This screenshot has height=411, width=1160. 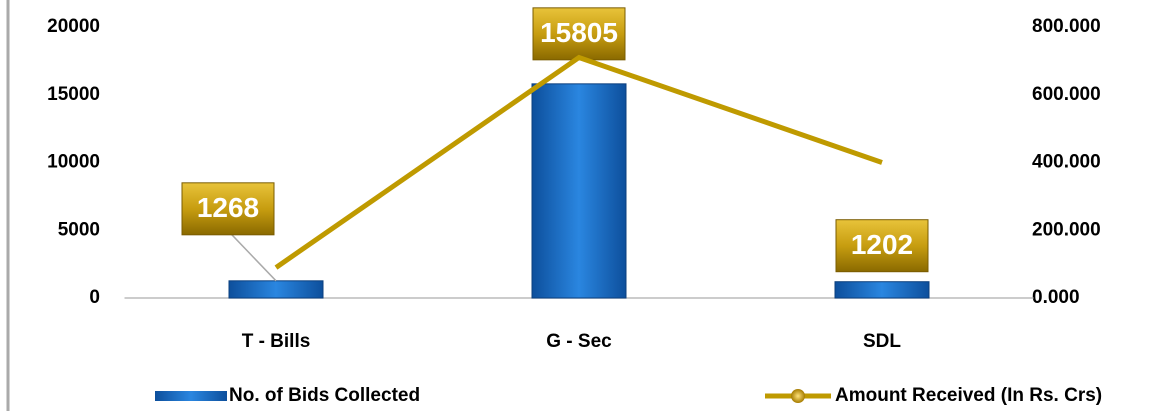 I want to click on legend-label: Amount Received (In Rs. Crs), so click(x=968, y=395).